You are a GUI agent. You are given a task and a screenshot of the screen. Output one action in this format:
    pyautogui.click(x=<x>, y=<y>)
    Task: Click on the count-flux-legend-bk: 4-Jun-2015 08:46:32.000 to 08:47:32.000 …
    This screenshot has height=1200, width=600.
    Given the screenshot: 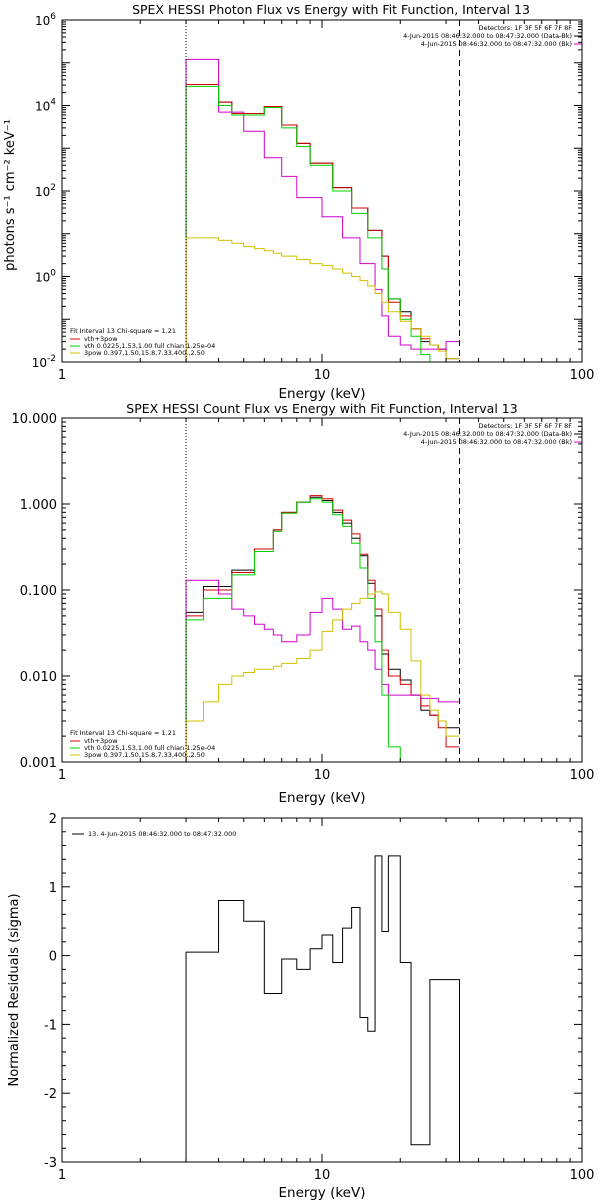 What is the action you would take?
    pyautogui.click(x=496, y=442)
    